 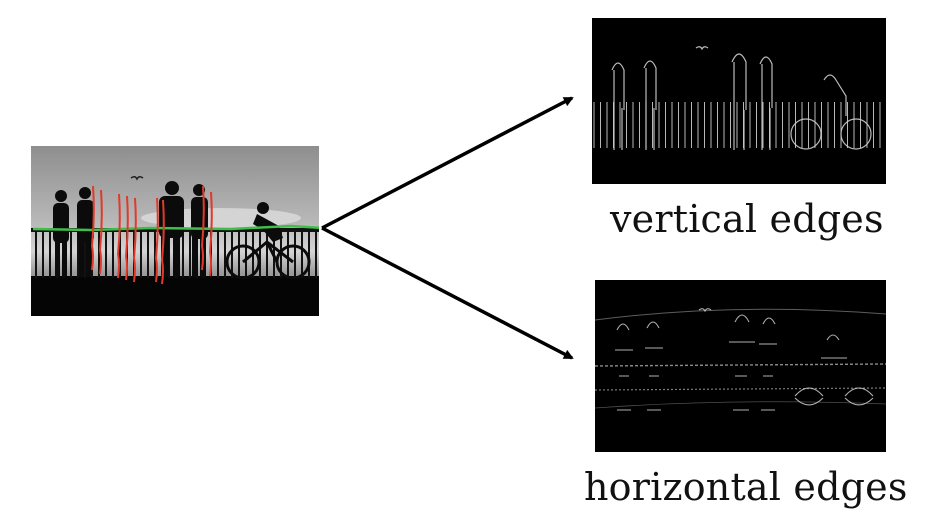 I want to click on vertical-edge-annotations, so click(x=151, y=235).